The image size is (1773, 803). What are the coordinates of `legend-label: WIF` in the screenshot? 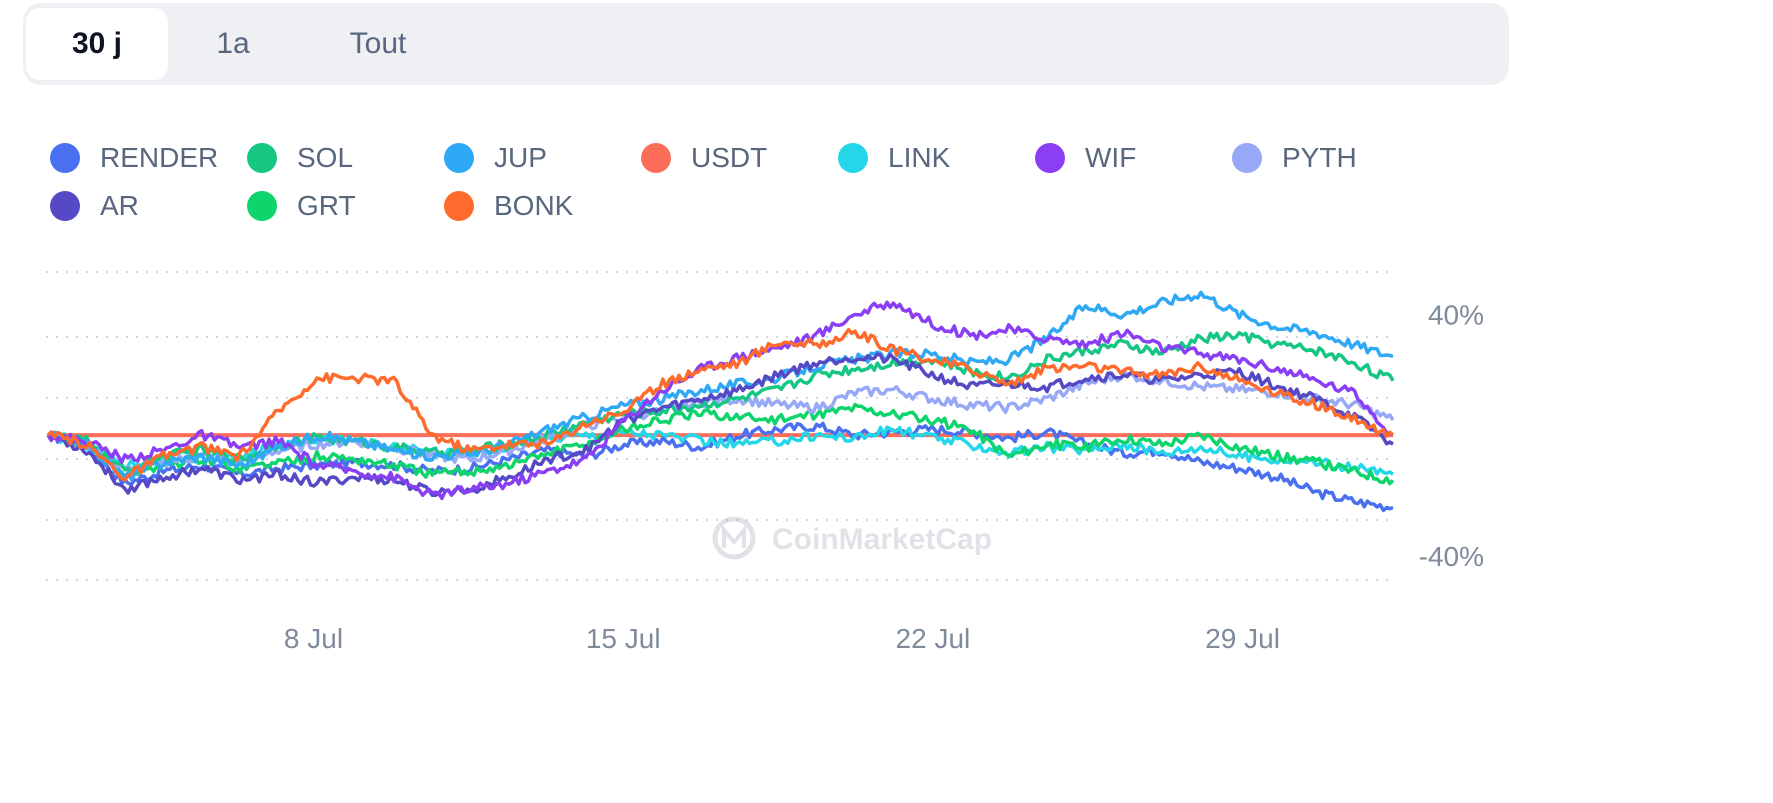 It's located at (1111, 157).